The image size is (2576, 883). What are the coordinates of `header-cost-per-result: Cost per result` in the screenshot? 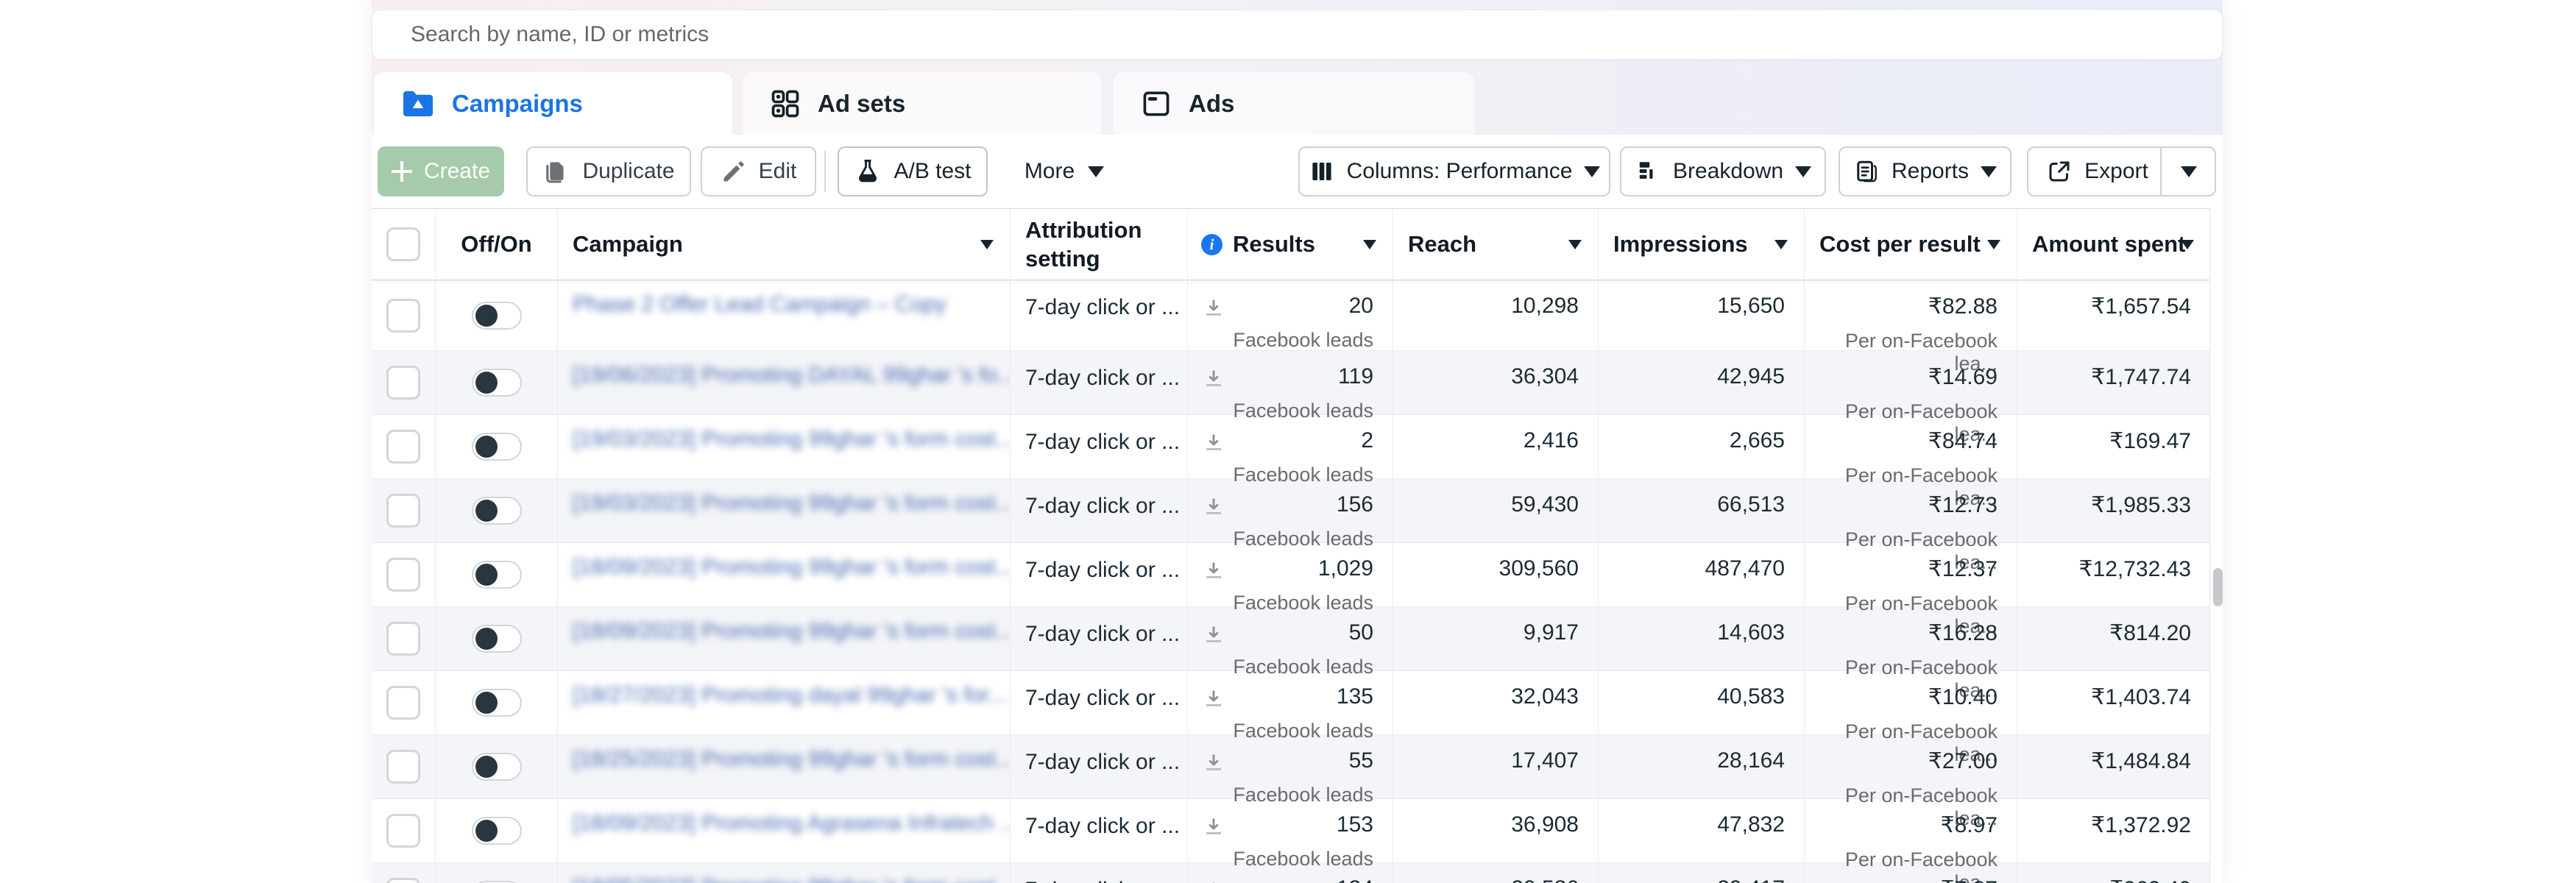 It's located at (1911, 244).